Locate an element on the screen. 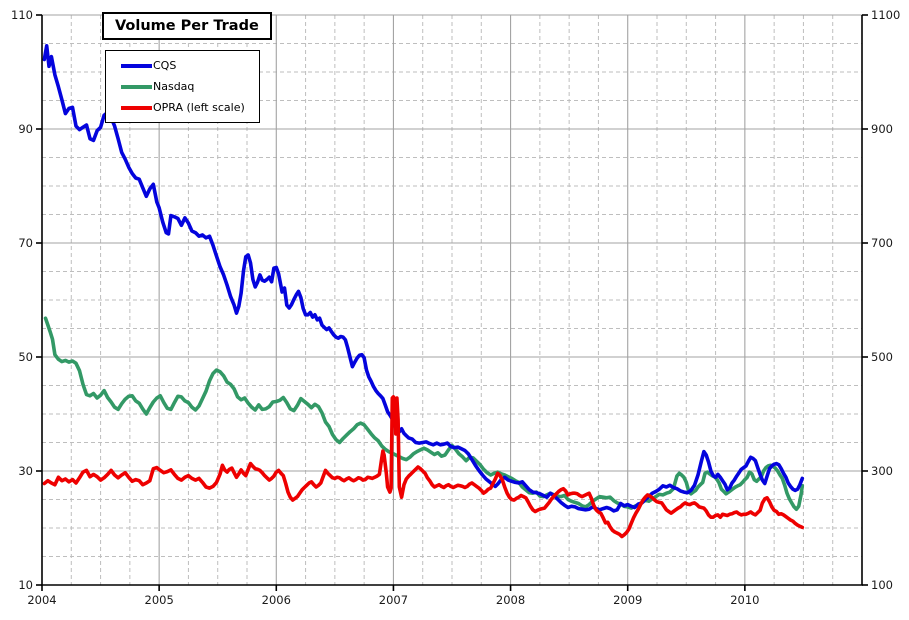 This screenshot has height=620, width=909. legend-item-opra: OPRA (left scale) is located at coordinates (183, 107).